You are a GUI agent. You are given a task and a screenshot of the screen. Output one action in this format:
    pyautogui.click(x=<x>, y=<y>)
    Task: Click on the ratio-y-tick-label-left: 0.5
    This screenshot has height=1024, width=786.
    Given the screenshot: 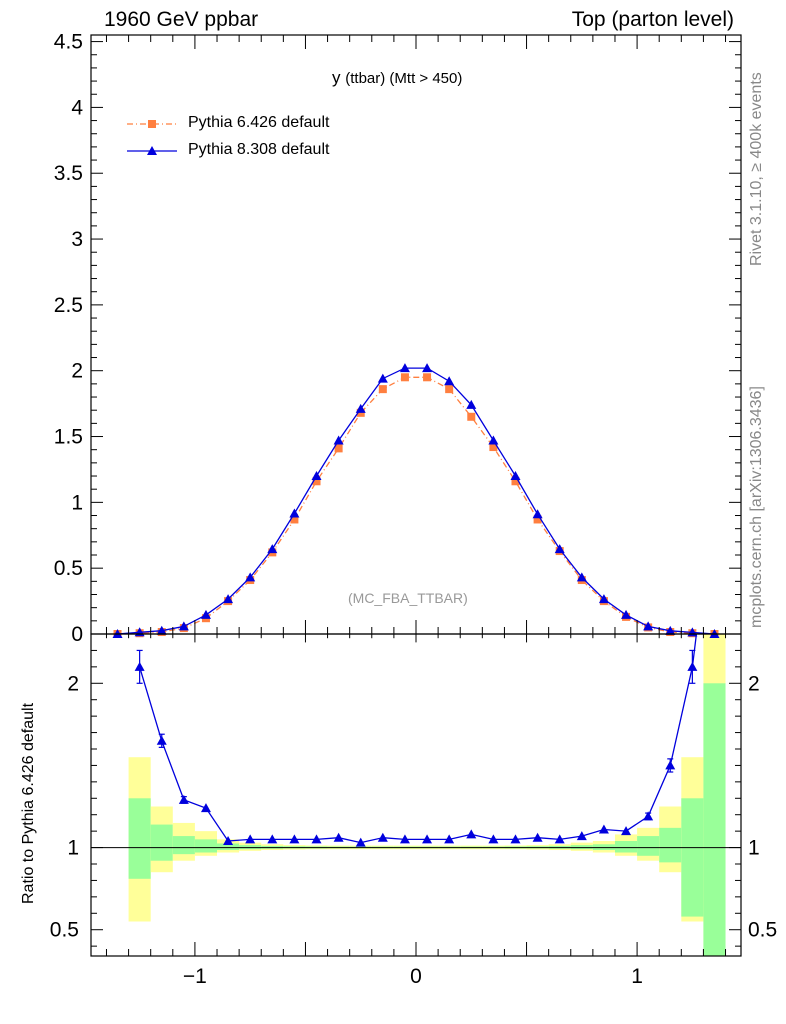 What is the action you would take?
    pyautogui.click(x=64, y=930)
    